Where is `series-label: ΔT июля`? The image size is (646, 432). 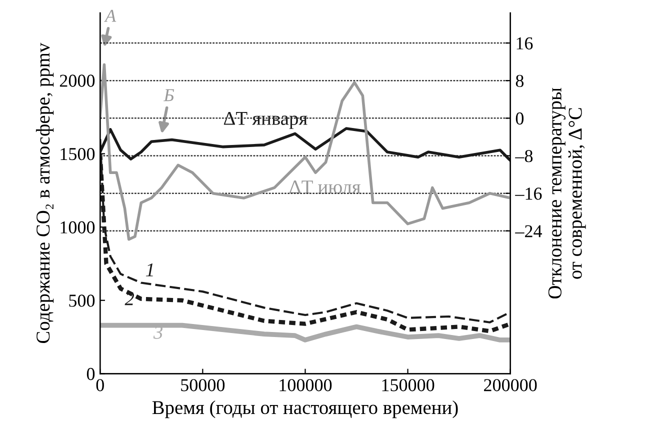 series-label: ΔT июля is located at coordinates (325, 187).